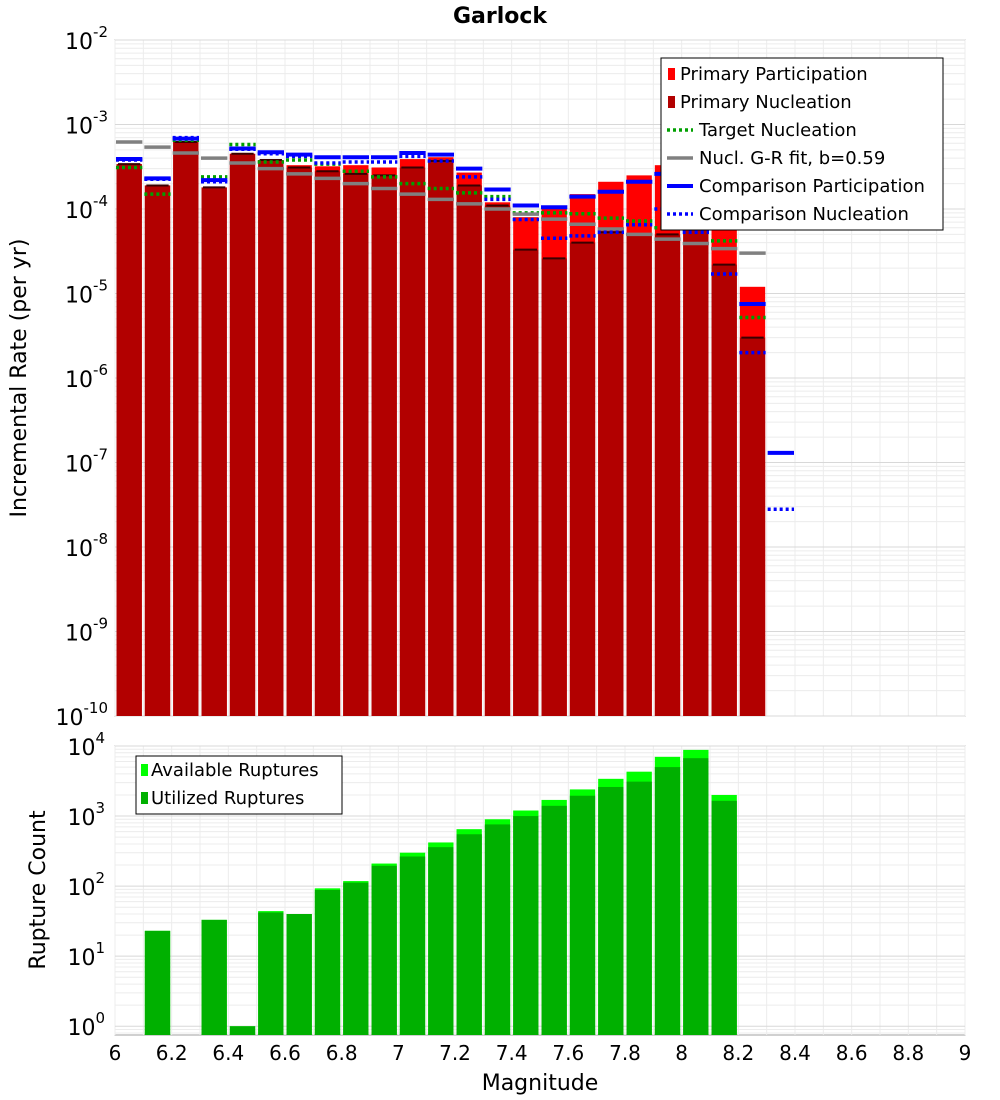  Describe the element at coordinates (227, 798) in the screenshot. I see `utilized-ruptures-legend-label: Utilized Ruptures` at that location.